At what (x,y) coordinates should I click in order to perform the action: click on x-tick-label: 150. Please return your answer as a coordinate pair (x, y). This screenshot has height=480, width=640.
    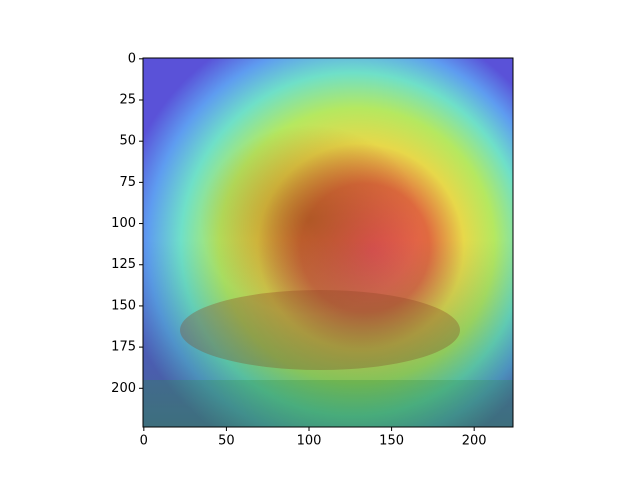
    Looking at the image, I should click on (391, 441).